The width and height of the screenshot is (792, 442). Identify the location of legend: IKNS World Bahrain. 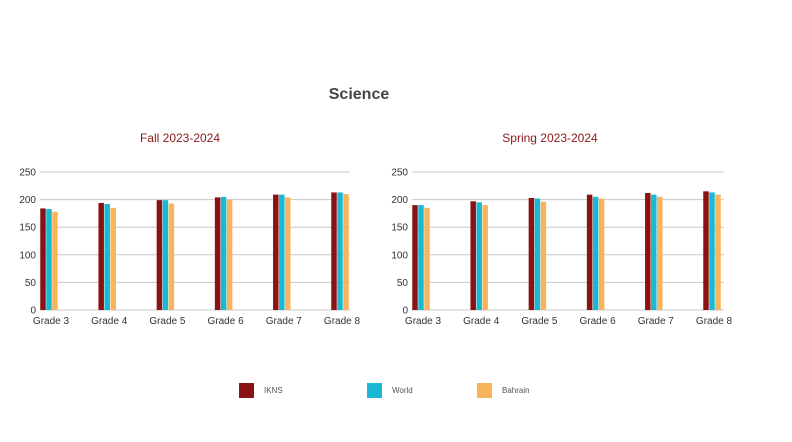
(396, 392).